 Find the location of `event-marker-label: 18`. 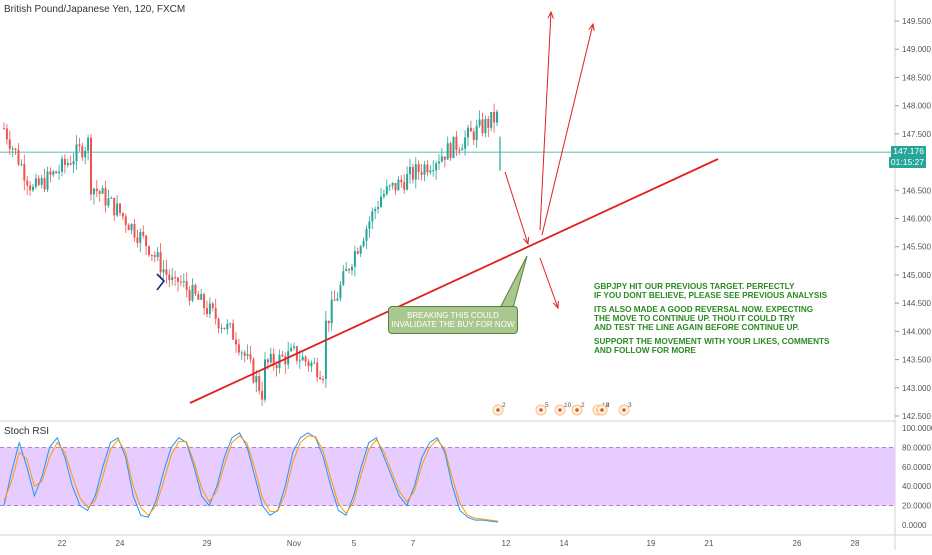

event-marker-label: 18 is located at coordinates (606, 405).